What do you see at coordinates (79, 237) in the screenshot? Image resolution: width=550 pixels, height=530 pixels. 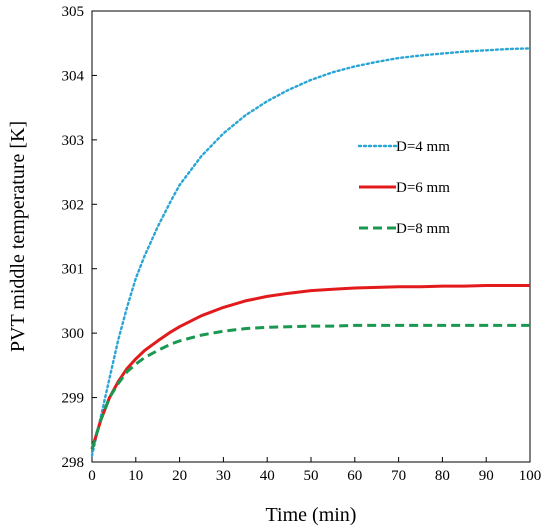 I see `y-axis: 298 299 300 301 302 303 304 305` at bounding box center [79, 237].